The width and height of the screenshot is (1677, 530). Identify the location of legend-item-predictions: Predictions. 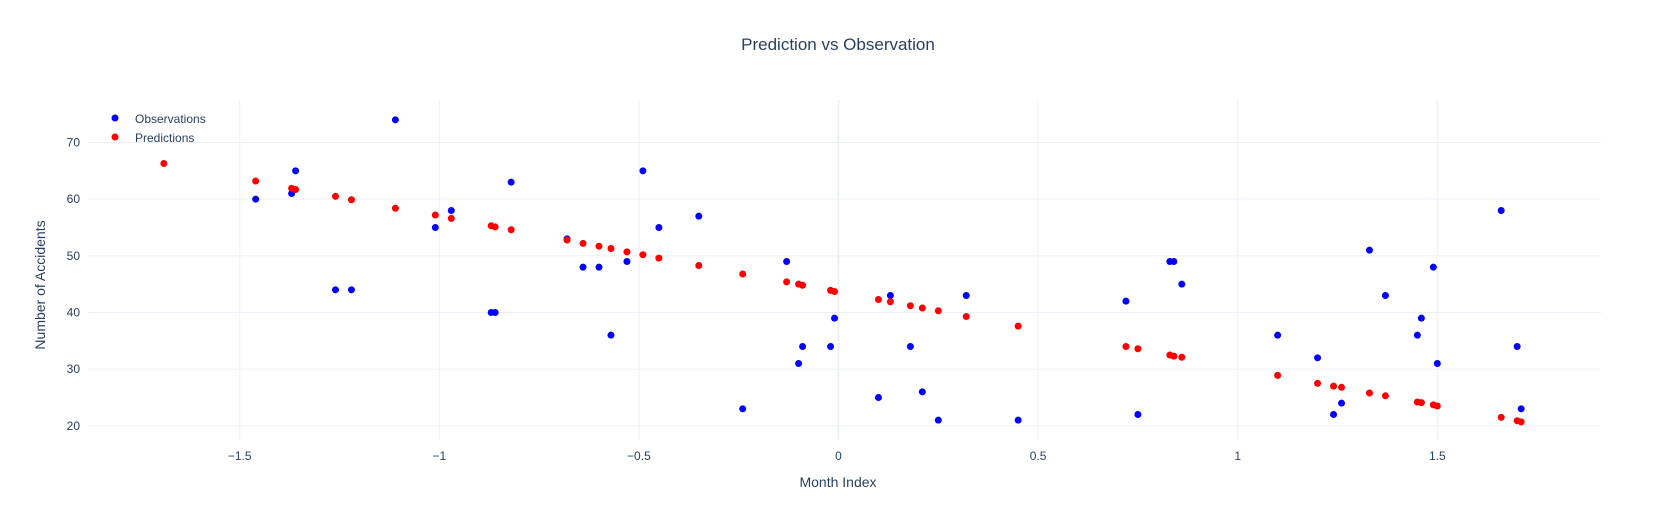
(153, 138).